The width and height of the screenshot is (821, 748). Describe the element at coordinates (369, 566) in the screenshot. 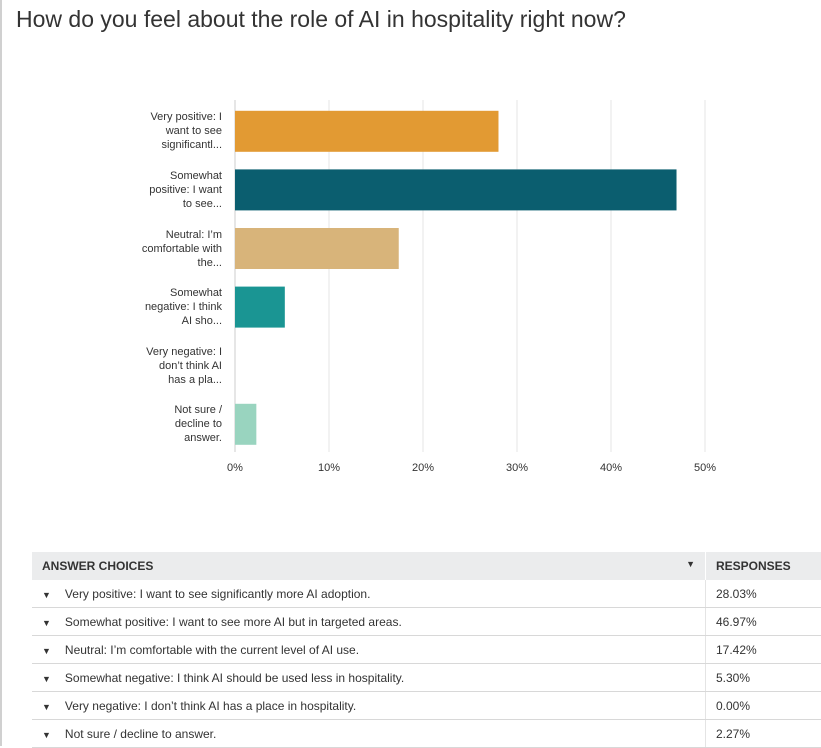

I see `header-answer-choices: ANSWER CHOICES▼` at that location.